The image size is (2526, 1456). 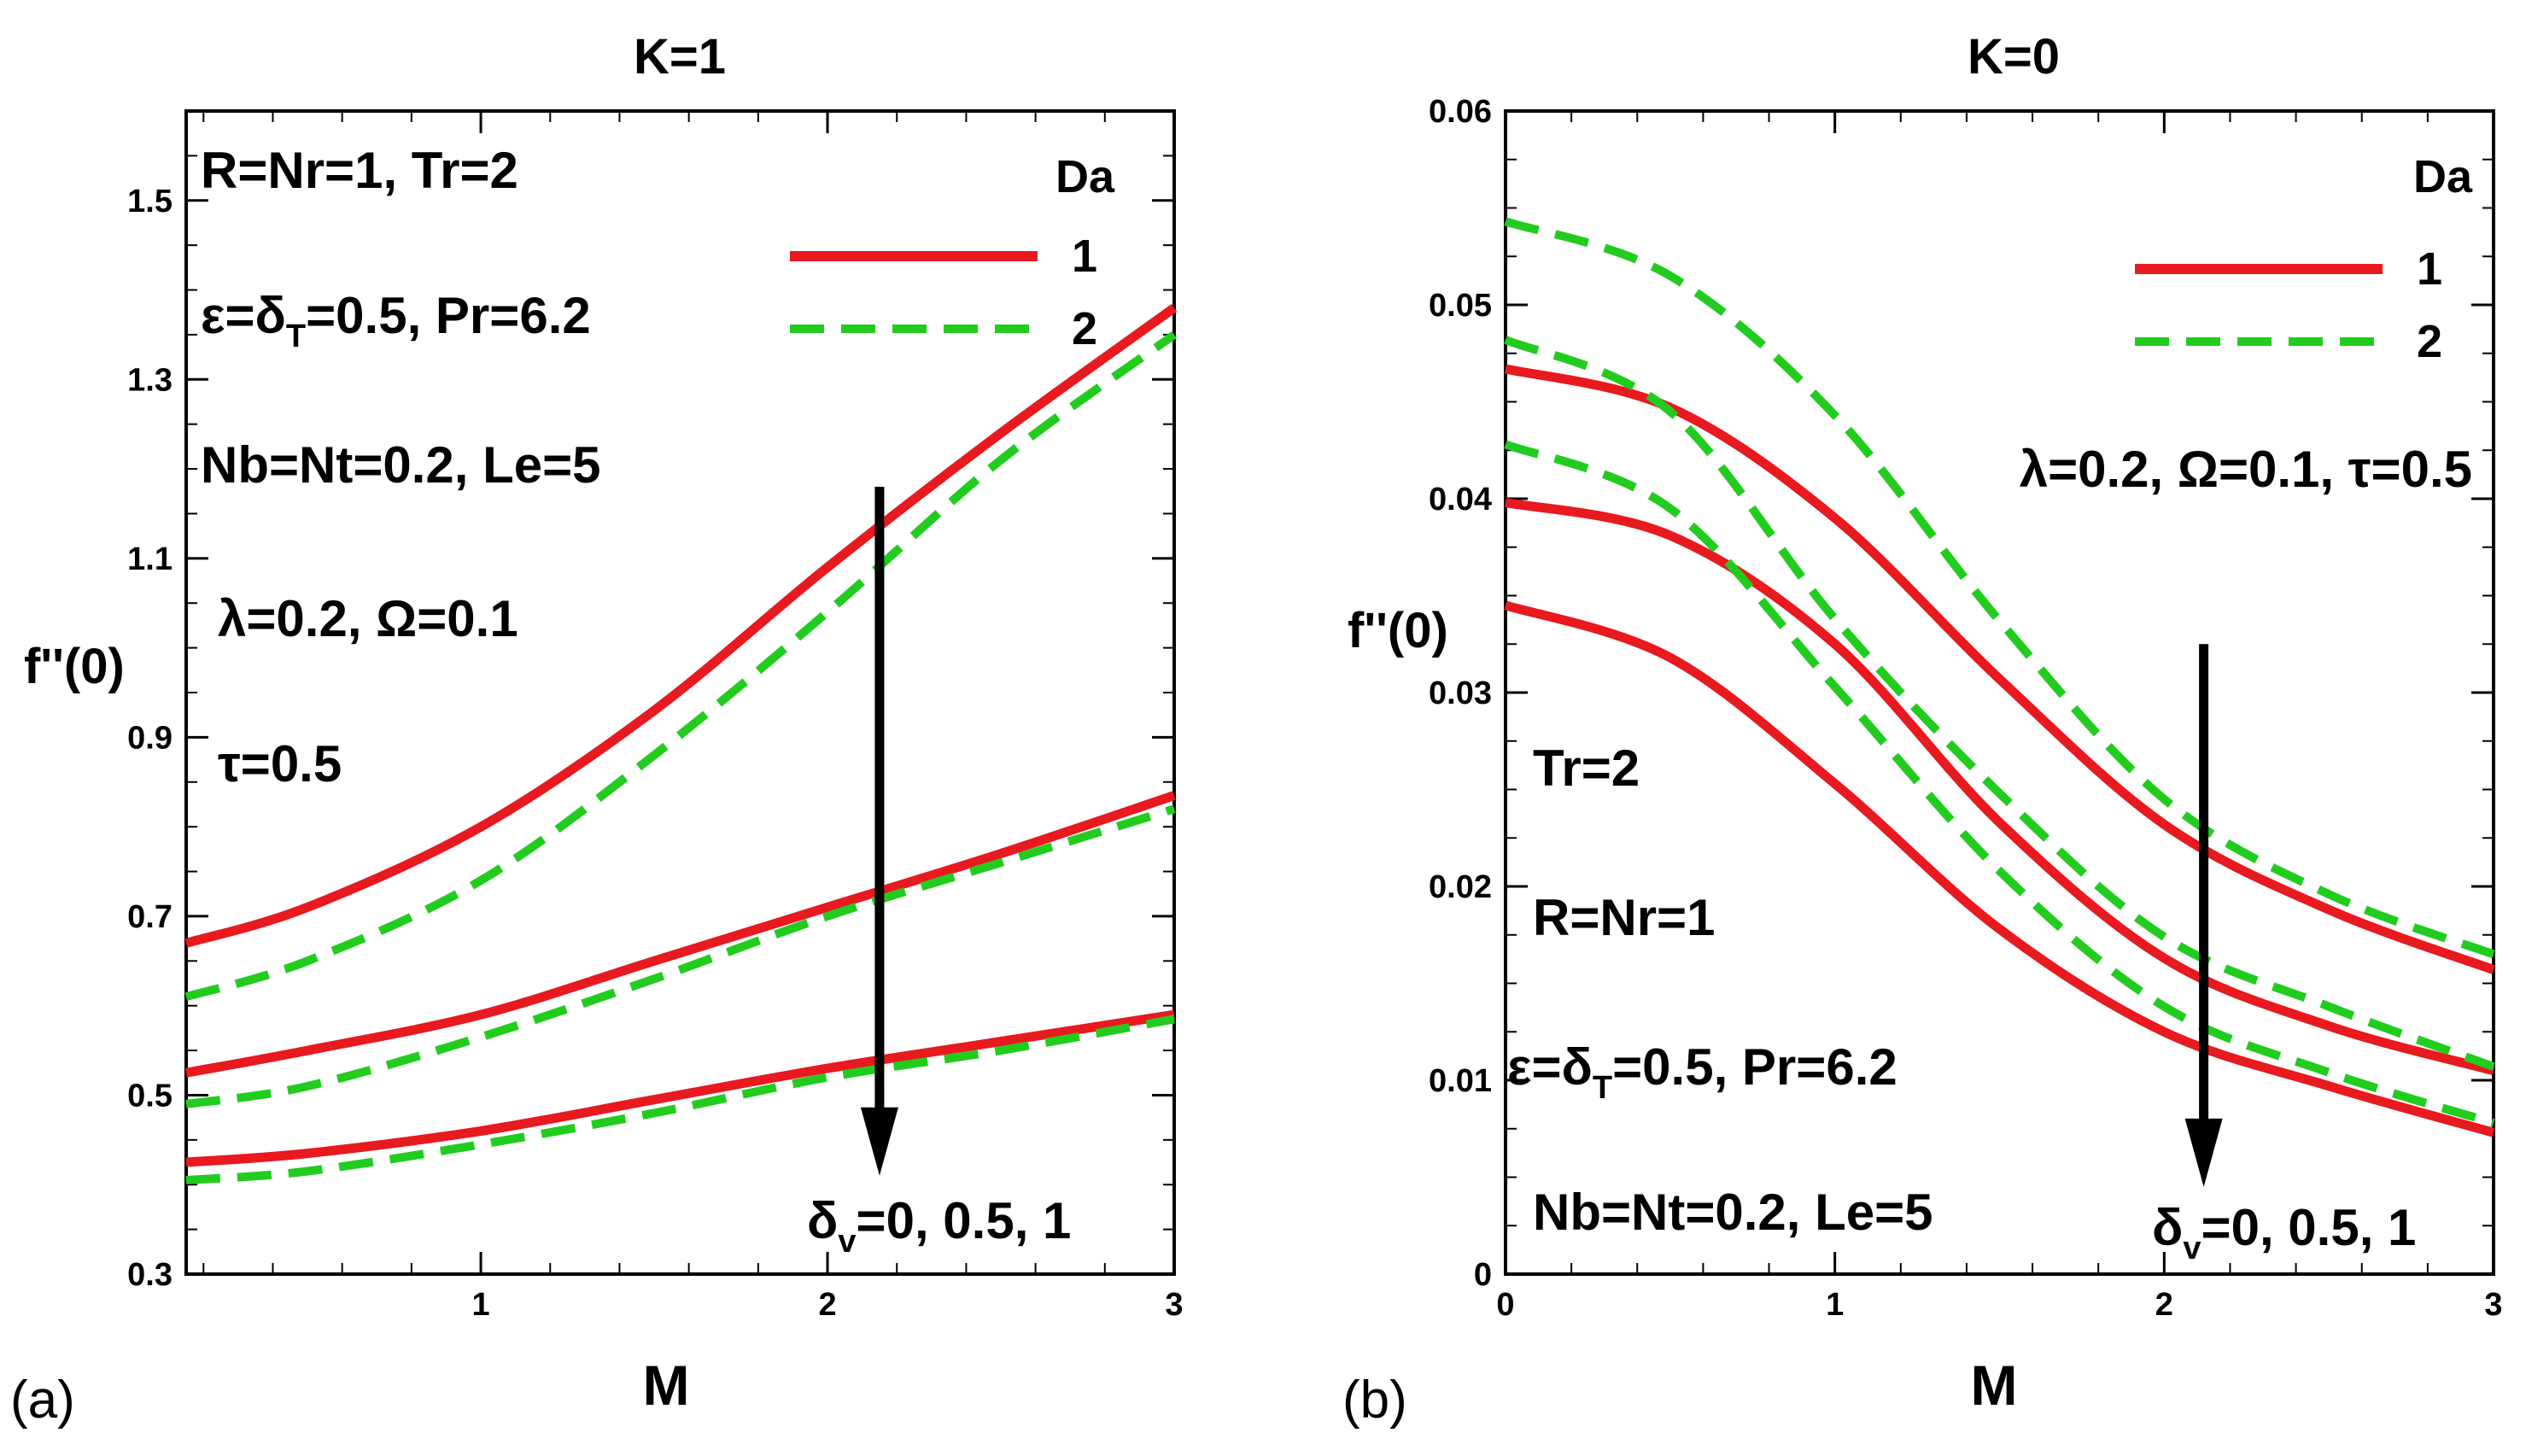 I want to click on panel-a-param-line3: Nb=Nt=0.2, Le=5, so click(x=401, y=465).